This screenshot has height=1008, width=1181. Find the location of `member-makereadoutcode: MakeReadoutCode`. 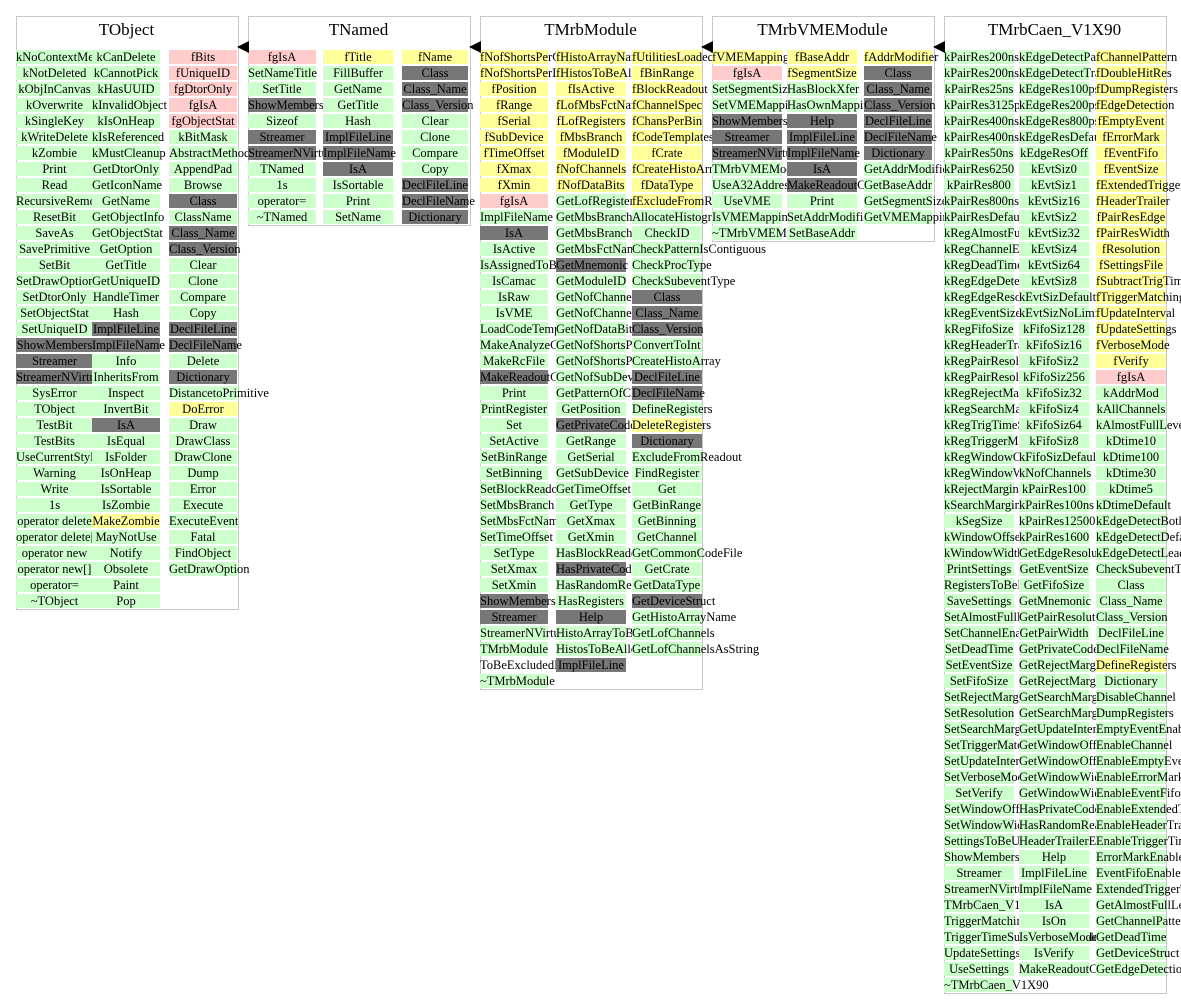

member-makereadoutcode: MakeReadoutCode is located at coordinates (528, 377).